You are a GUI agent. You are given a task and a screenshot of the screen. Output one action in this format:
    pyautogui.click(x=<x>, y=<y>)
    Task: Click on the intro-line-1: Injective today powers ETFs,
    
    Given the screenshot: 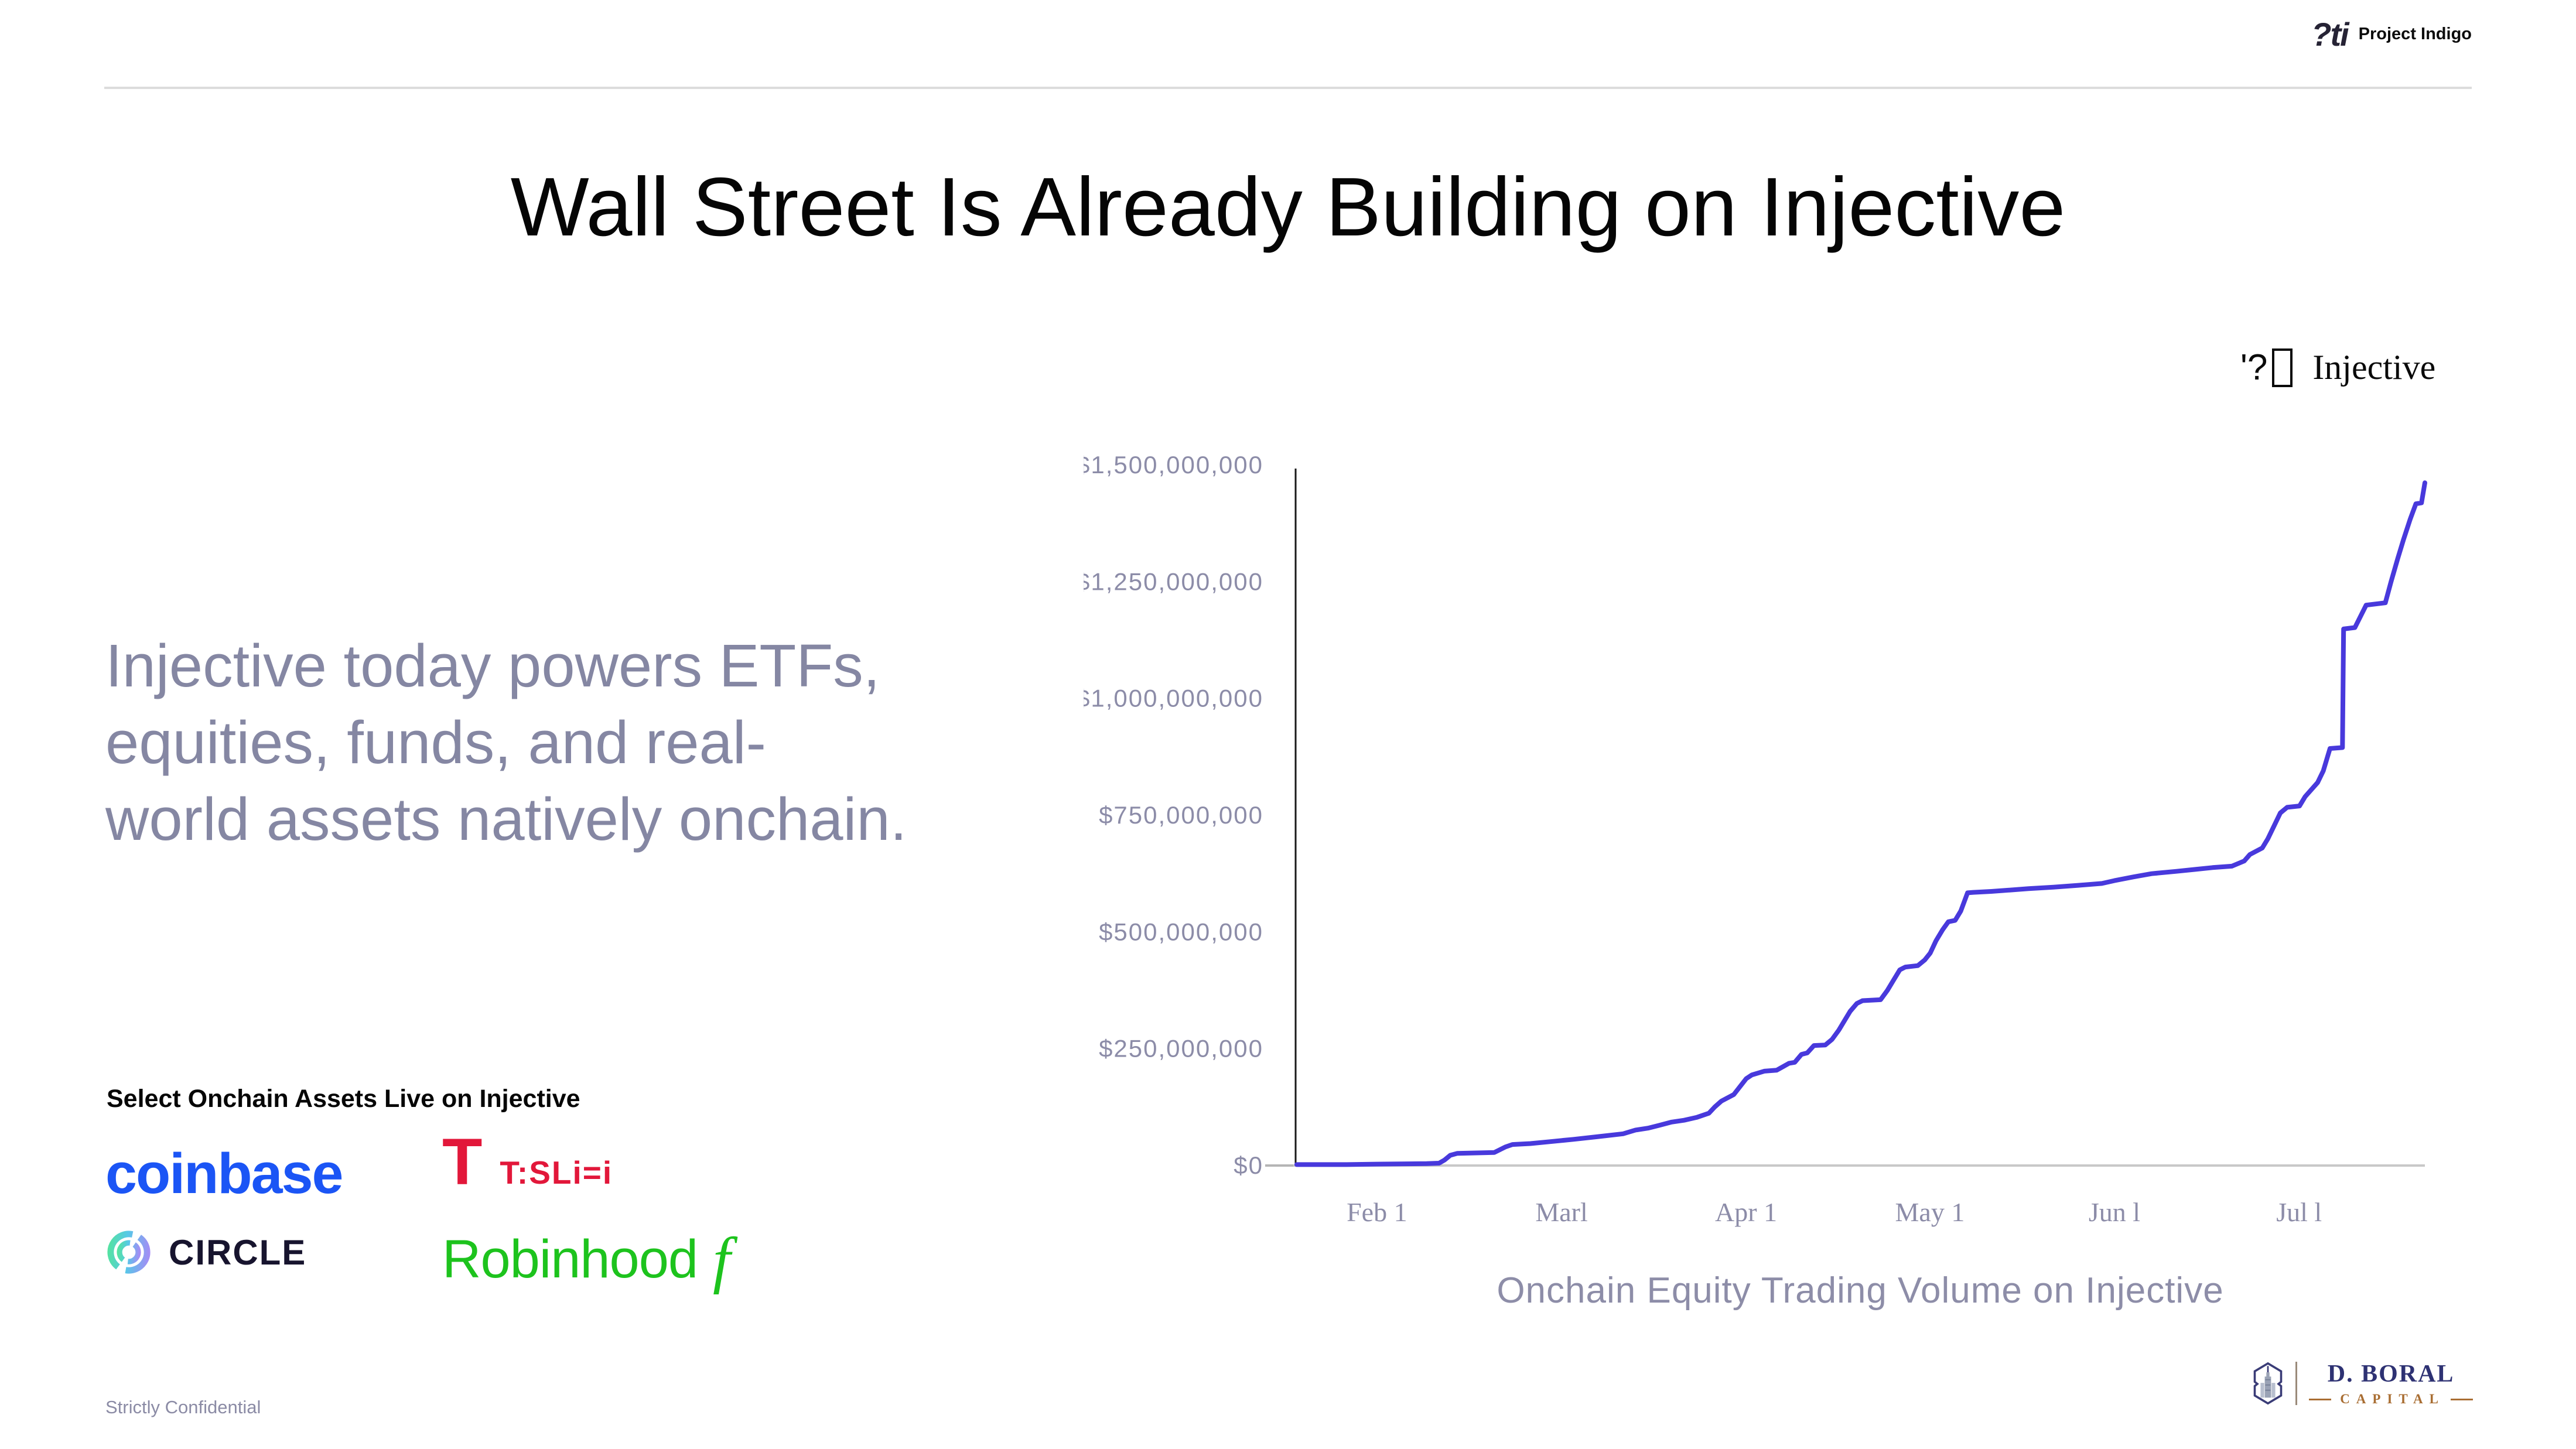 What is the action you would take?
    pyautogui.click(x=493, y=665)
    